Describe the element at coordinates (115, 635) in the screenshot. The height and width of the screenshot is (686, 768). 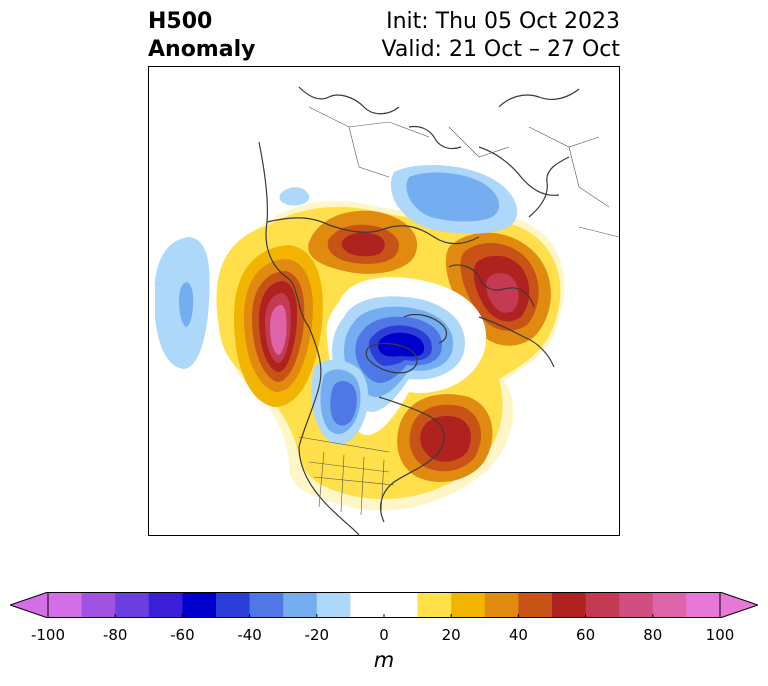
I see `colorbar-tick-label: -80` at that location.